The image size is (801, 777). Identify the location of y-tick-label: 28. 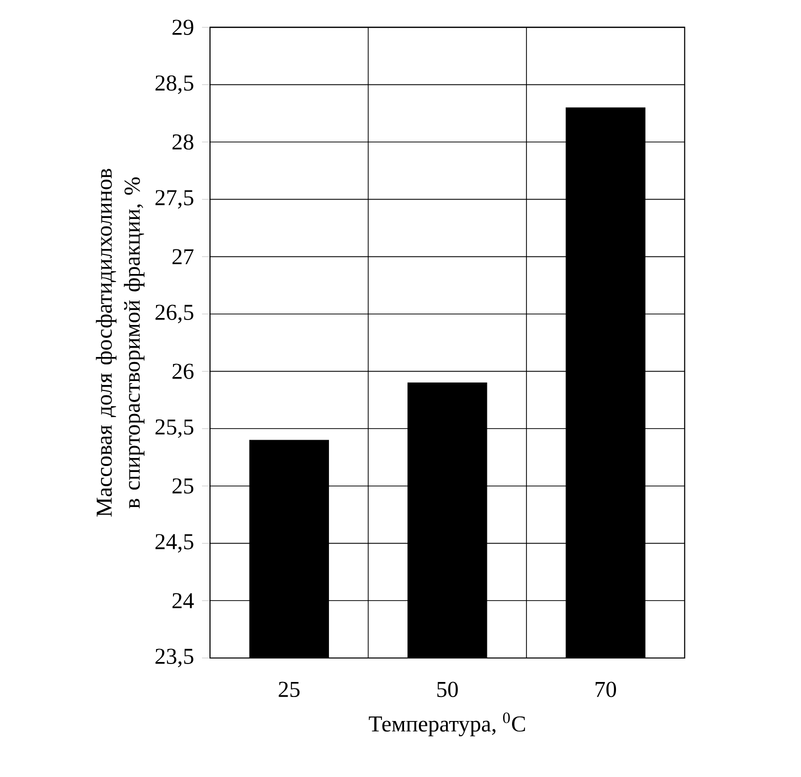
(183, 142).